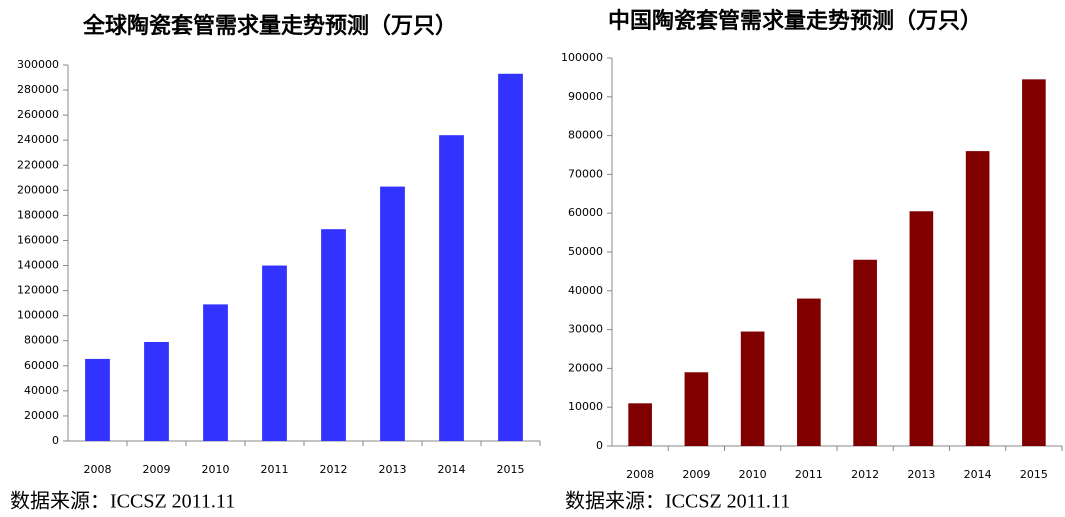  Describe the element at coordinates (38, 64) in the screenshot. I see `y-tick-label: 300000` at that location.